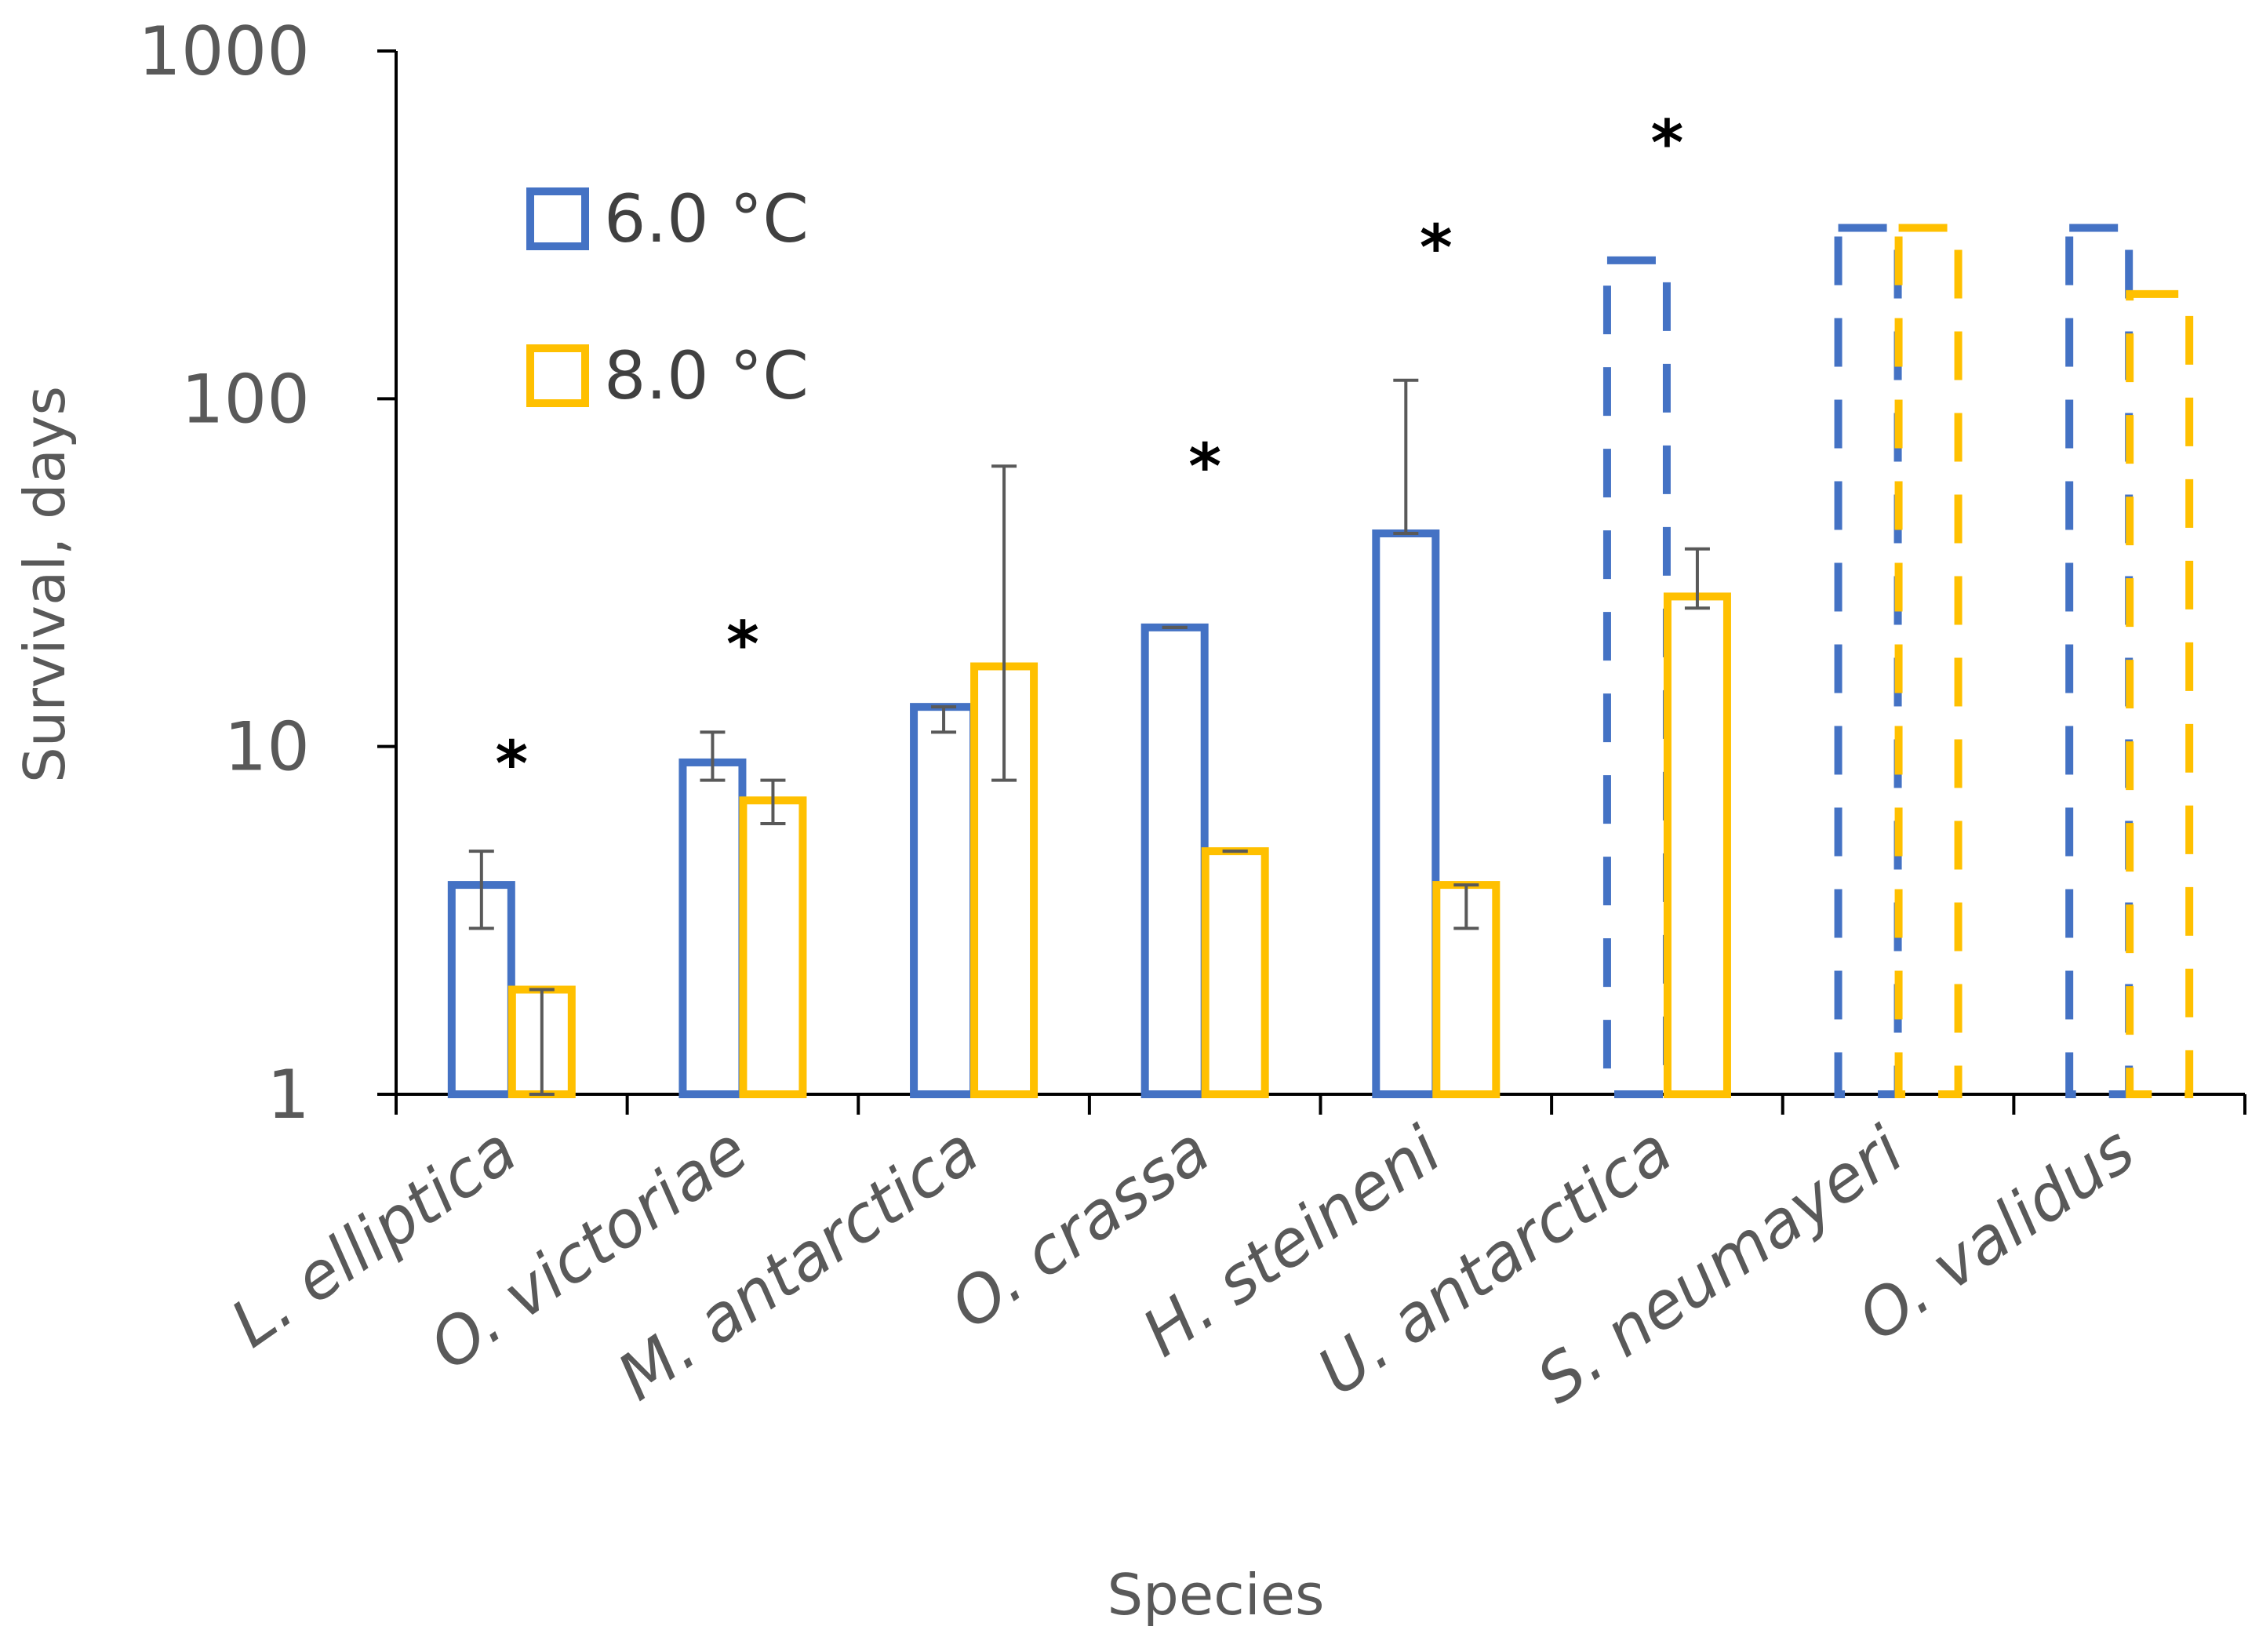 This screenshot has width=2259, height=1652. I want to click on bar-6-0-c-m-antarctica, so click(944, 901).